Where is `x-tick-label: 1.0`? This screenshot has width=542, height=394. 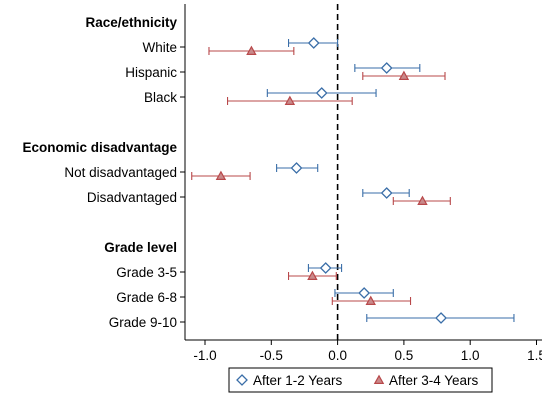
x-tick-label: 1.0 is located at coordinates (470, 355).